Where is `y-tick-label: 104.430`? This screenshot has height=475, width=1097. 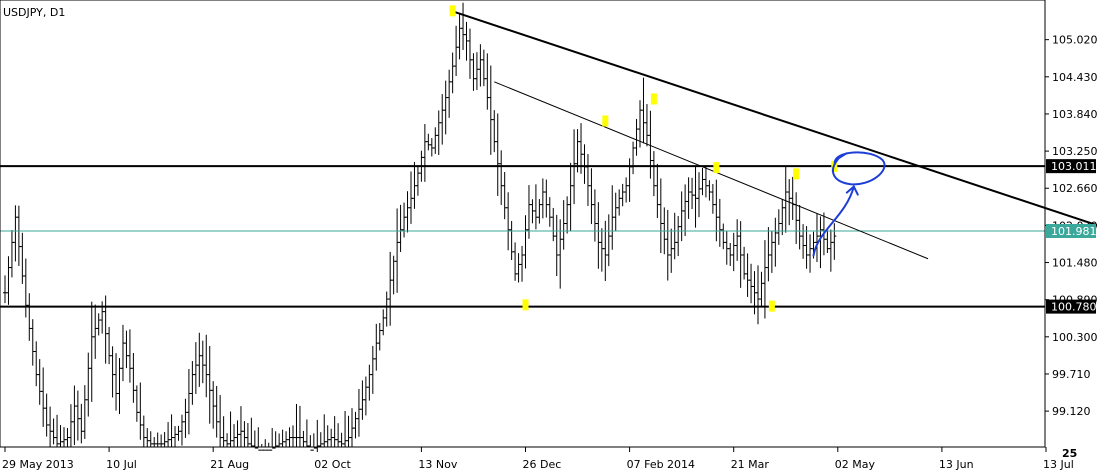 y-tick-label: 104.430 is located at coordinates (1074, 77).